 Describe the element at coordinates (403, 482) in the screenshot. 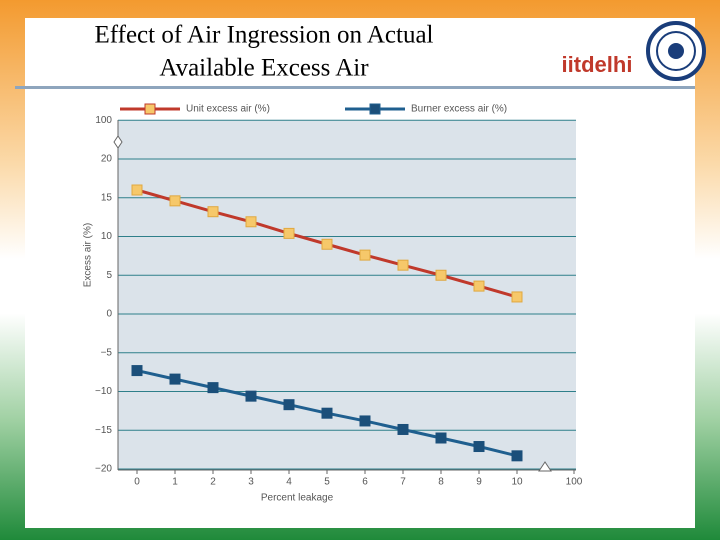

I see `x-tick-label: 7` at that location.